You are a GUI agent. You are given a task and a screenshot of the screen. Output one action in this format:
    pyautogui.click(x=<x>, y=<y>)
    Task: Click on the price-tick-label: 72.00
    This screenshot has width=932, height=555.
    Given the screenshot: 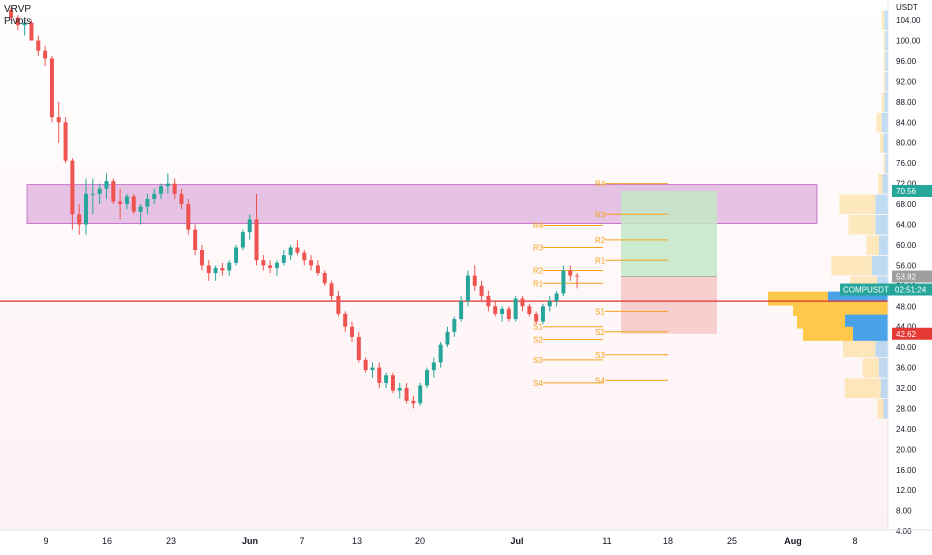 What is the action you would take?
    pyautogui.click(x=906, y=184)
    